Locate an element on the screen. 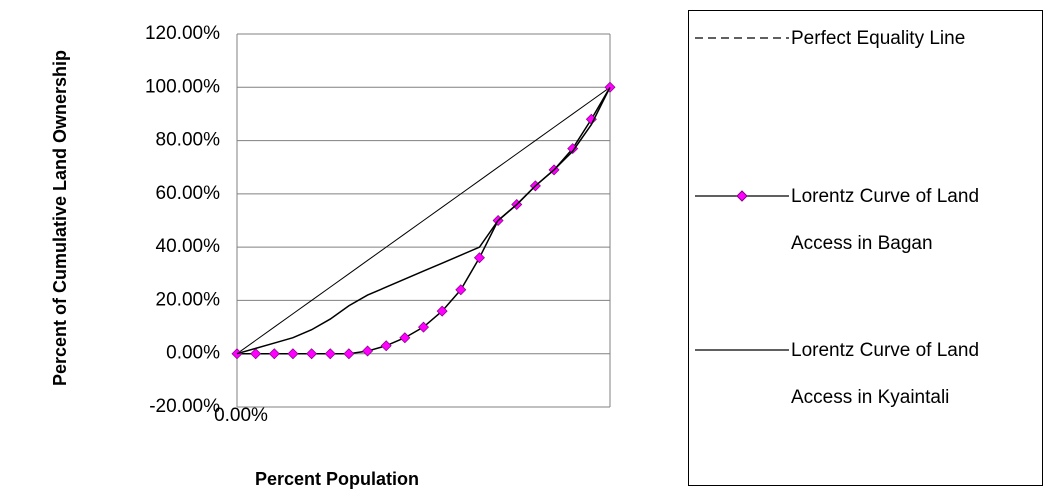 Image resolution: width=1061 pixels, height=499 pixels. y-tick-label: 100.00% is located at coordinates (182, 86).